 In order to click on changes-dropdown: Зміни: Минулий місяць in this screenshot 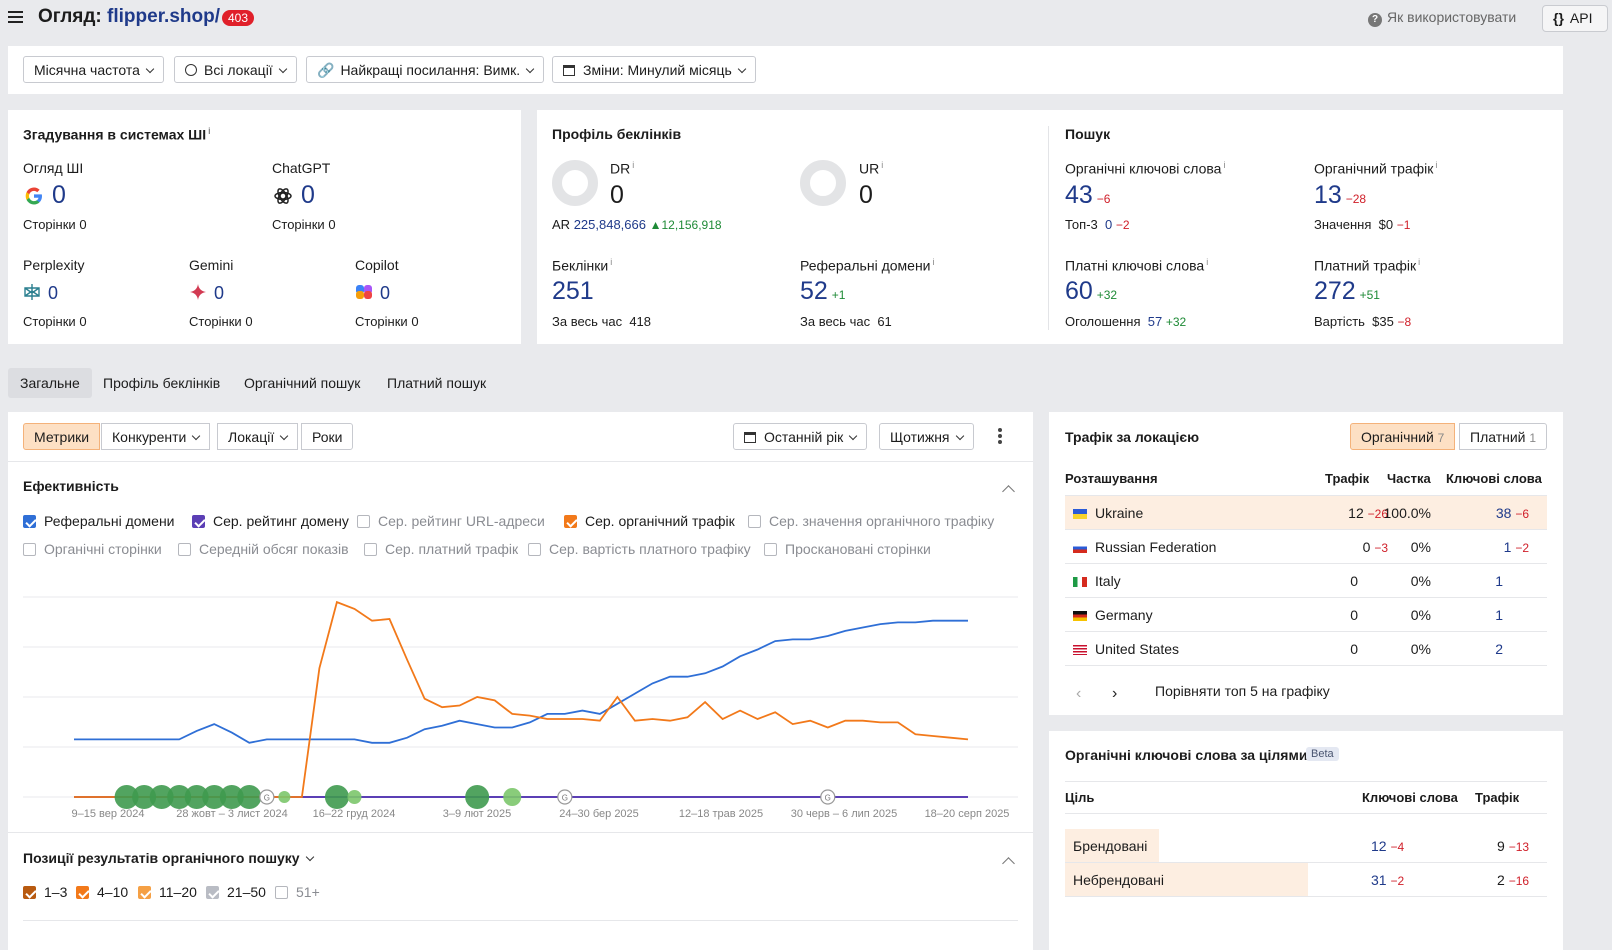, I will do `click(654, 69)`.